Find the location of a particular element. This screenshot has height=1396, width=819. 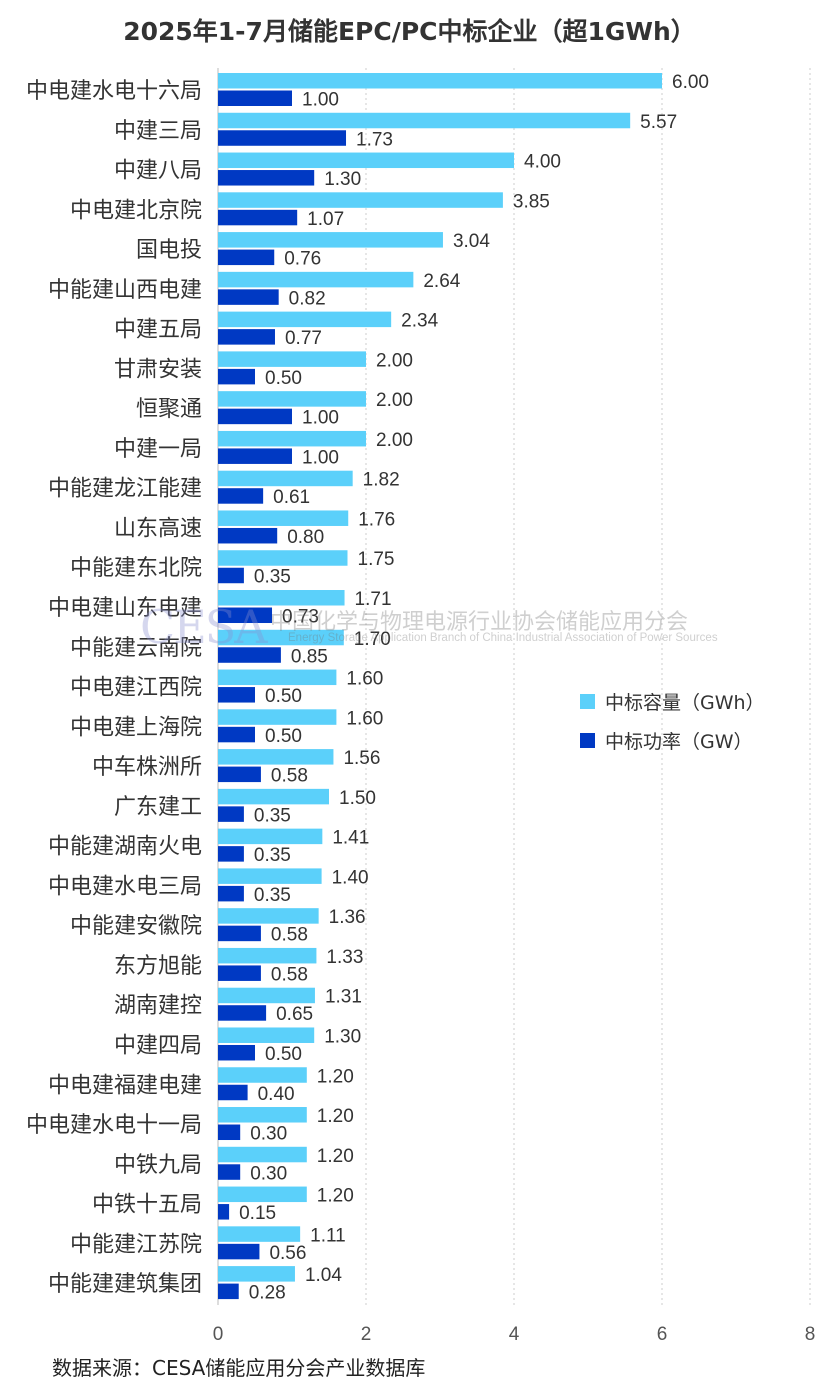

power-value-label: 0.15 is located at coordinates (257, 1213).